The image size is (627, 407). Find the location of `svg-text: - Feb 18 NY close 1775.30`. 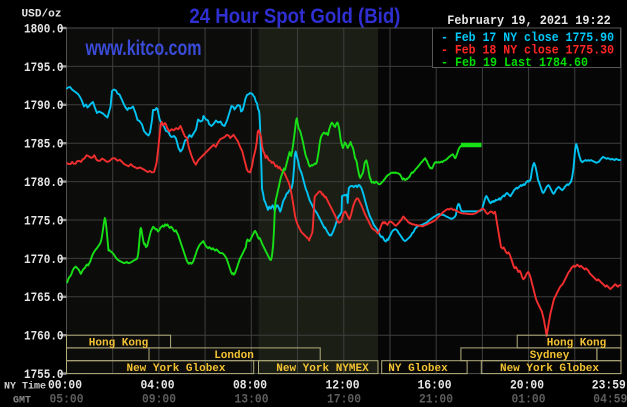

svg-text: - Feb 18 NY close 1775.30 is located at coordinates (527, 49).